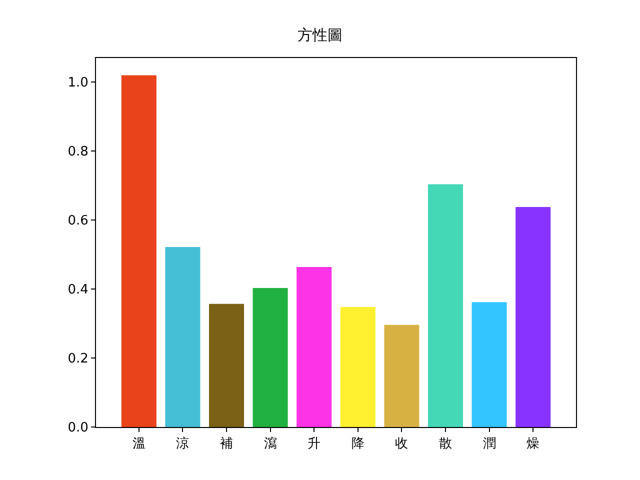 The width and height of the screenshot is (640, 480). I want to click on x-tick-label: 降, so click(357, 444).